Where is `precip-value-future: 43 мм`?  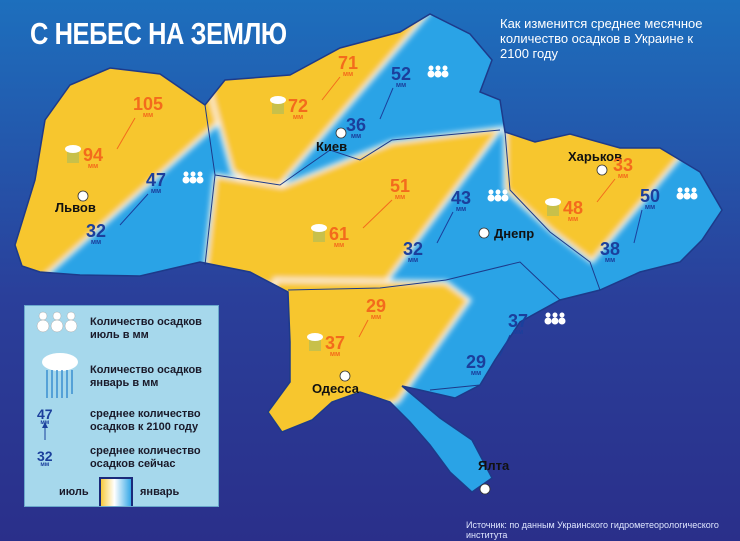 precip-value-future: 43 мм is located at coordinates (461, 200).